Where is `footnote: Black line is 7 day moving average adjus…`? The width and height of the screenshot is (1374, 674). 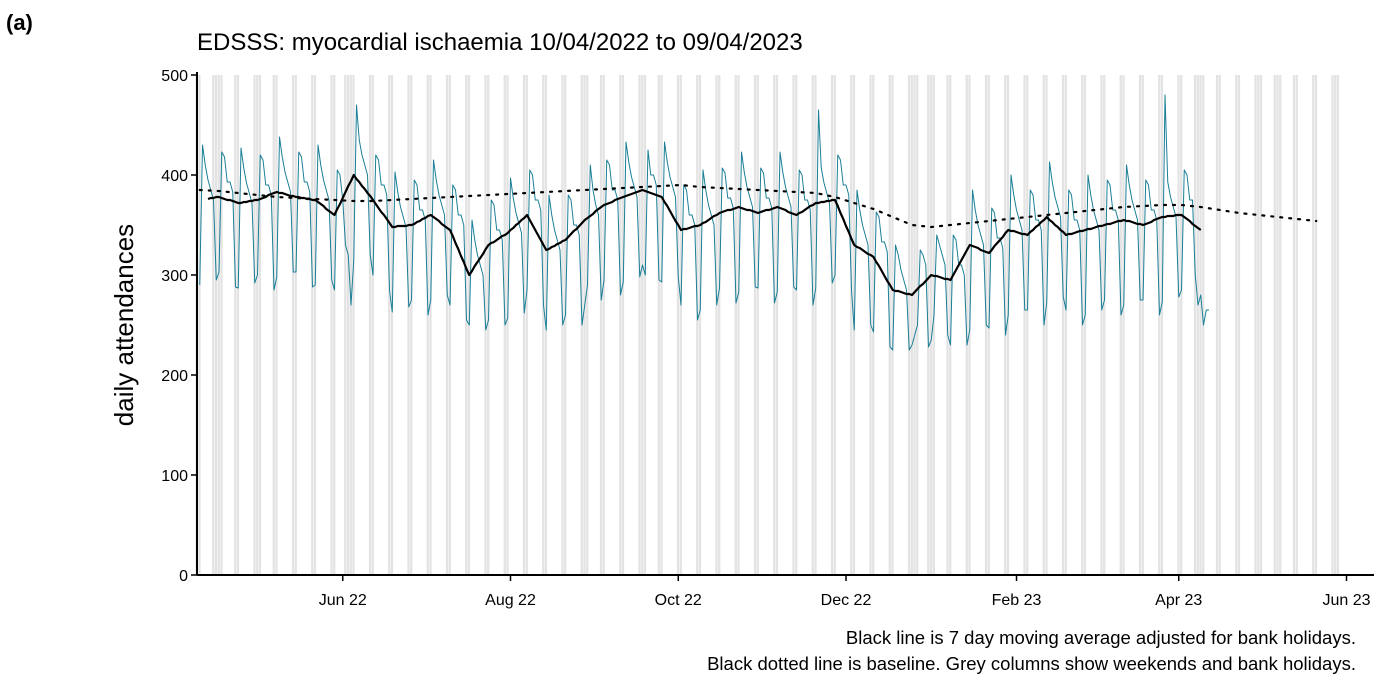
footnote: Black line is 7 day moving average adjus… is located at coordinates (1101, 637).